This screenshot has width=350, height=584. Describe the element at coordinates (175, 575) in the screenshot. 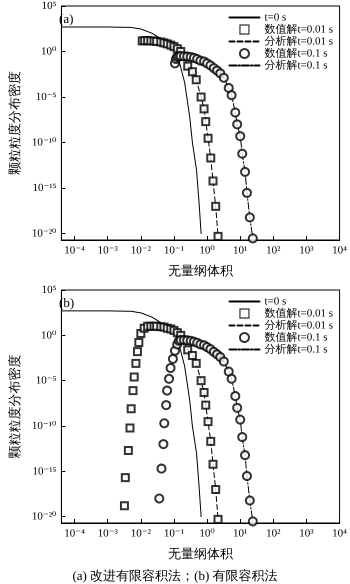

I see `text: (a) 改进有限容积法；(b) 有限容积法` at that location.